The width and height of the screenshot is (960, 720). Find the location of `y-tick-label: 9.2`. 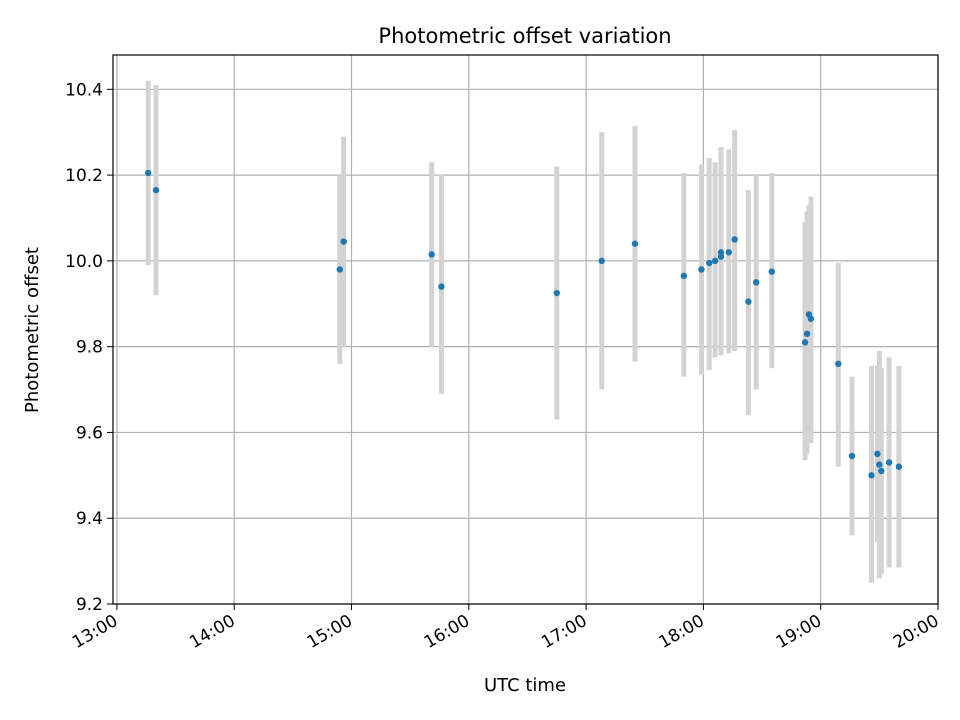

y-tick-label: 9.2 is located at coordinates (89, 605).